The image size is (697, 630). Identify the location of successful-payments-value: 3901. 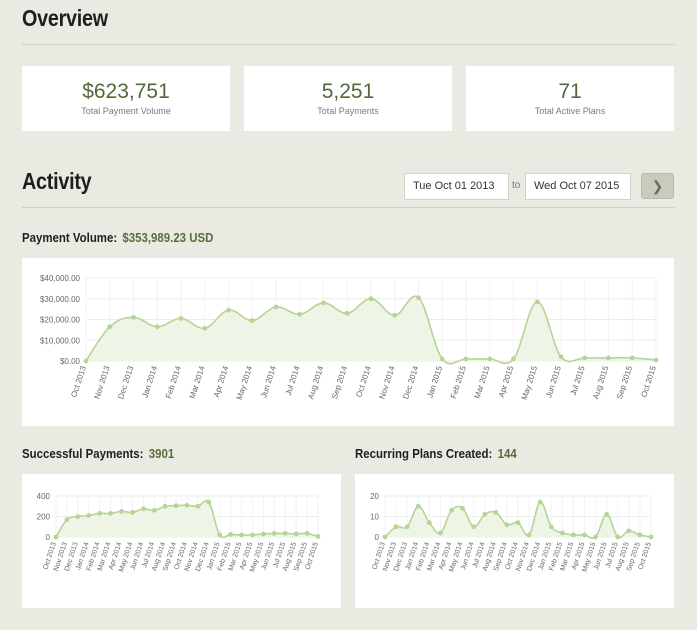
(161, 453).